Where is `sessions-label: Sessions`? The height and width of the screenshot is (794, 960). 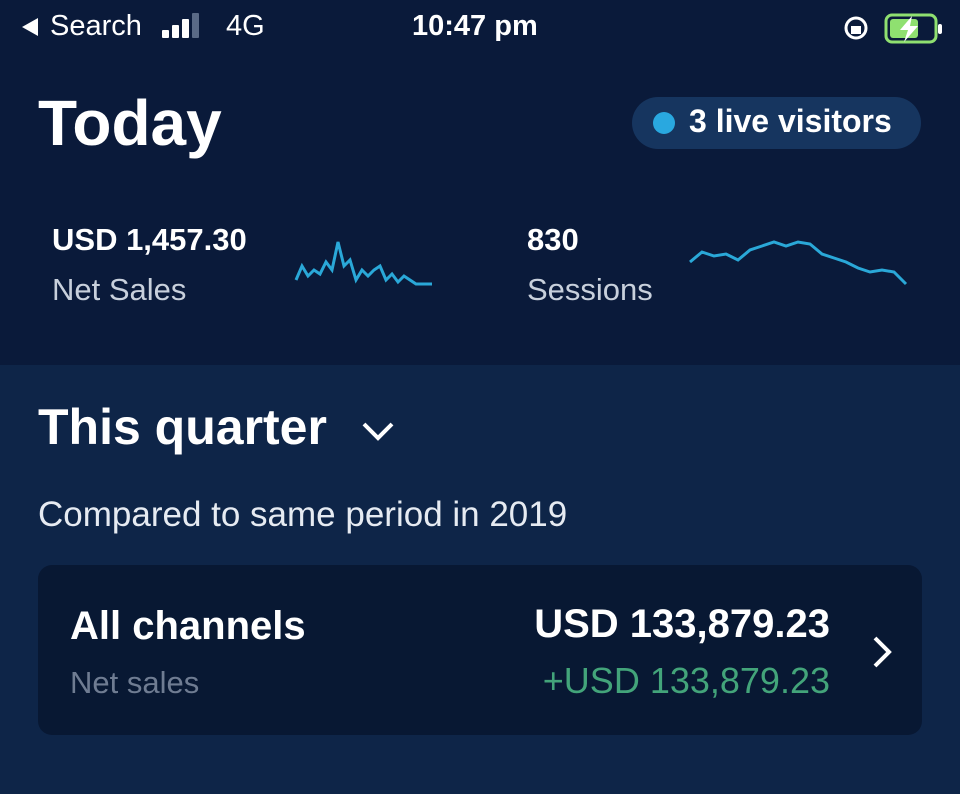
sessions-label: Sessions is located at coordinates (590, 289).